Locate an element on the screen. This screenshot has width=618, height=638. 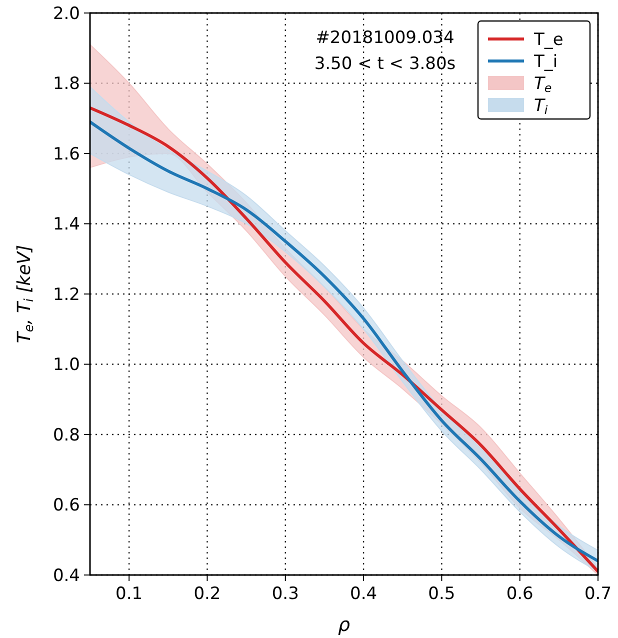
y-tick-label: 1.4 is located at coordinates (66, 224).